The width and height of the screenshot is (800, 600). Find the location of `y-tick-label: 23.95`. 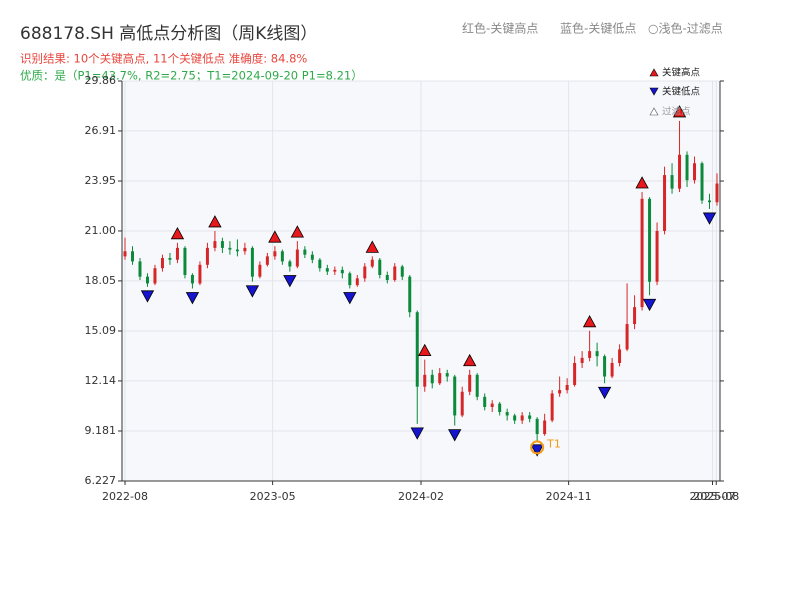

y-tick-label: 23.95 is located at coordinates (101, 180).